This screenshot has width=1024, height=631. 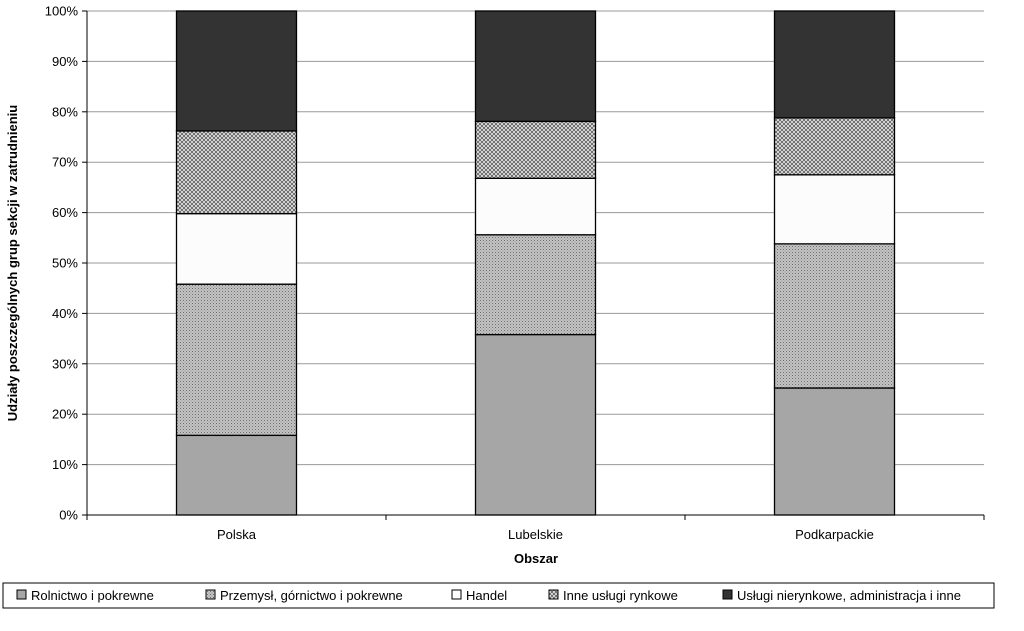 What do you see at coordinates (65, 313) in the screenshot?
I see `y-tick-label: 40%` at bounding box center [65, 313].